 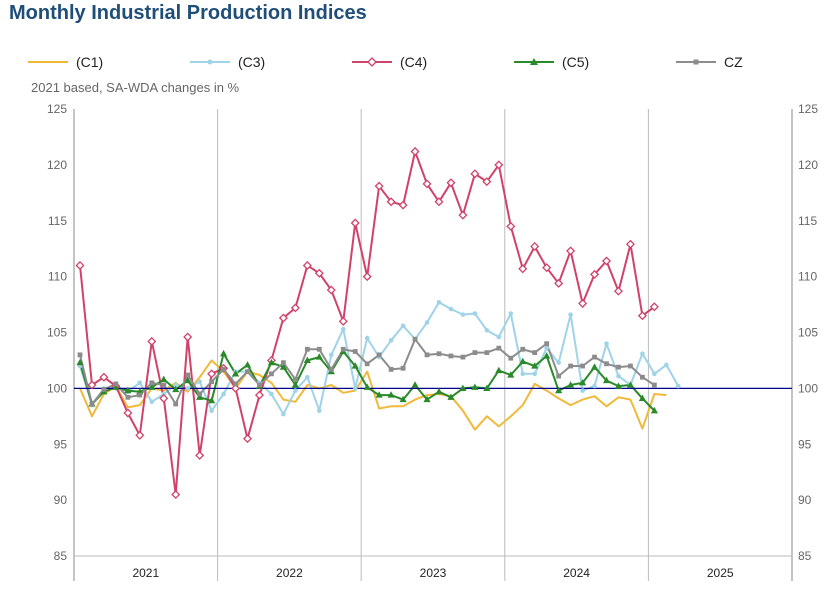 I want to click on y-tick-label-right: 95, so click(x=805, y=444).